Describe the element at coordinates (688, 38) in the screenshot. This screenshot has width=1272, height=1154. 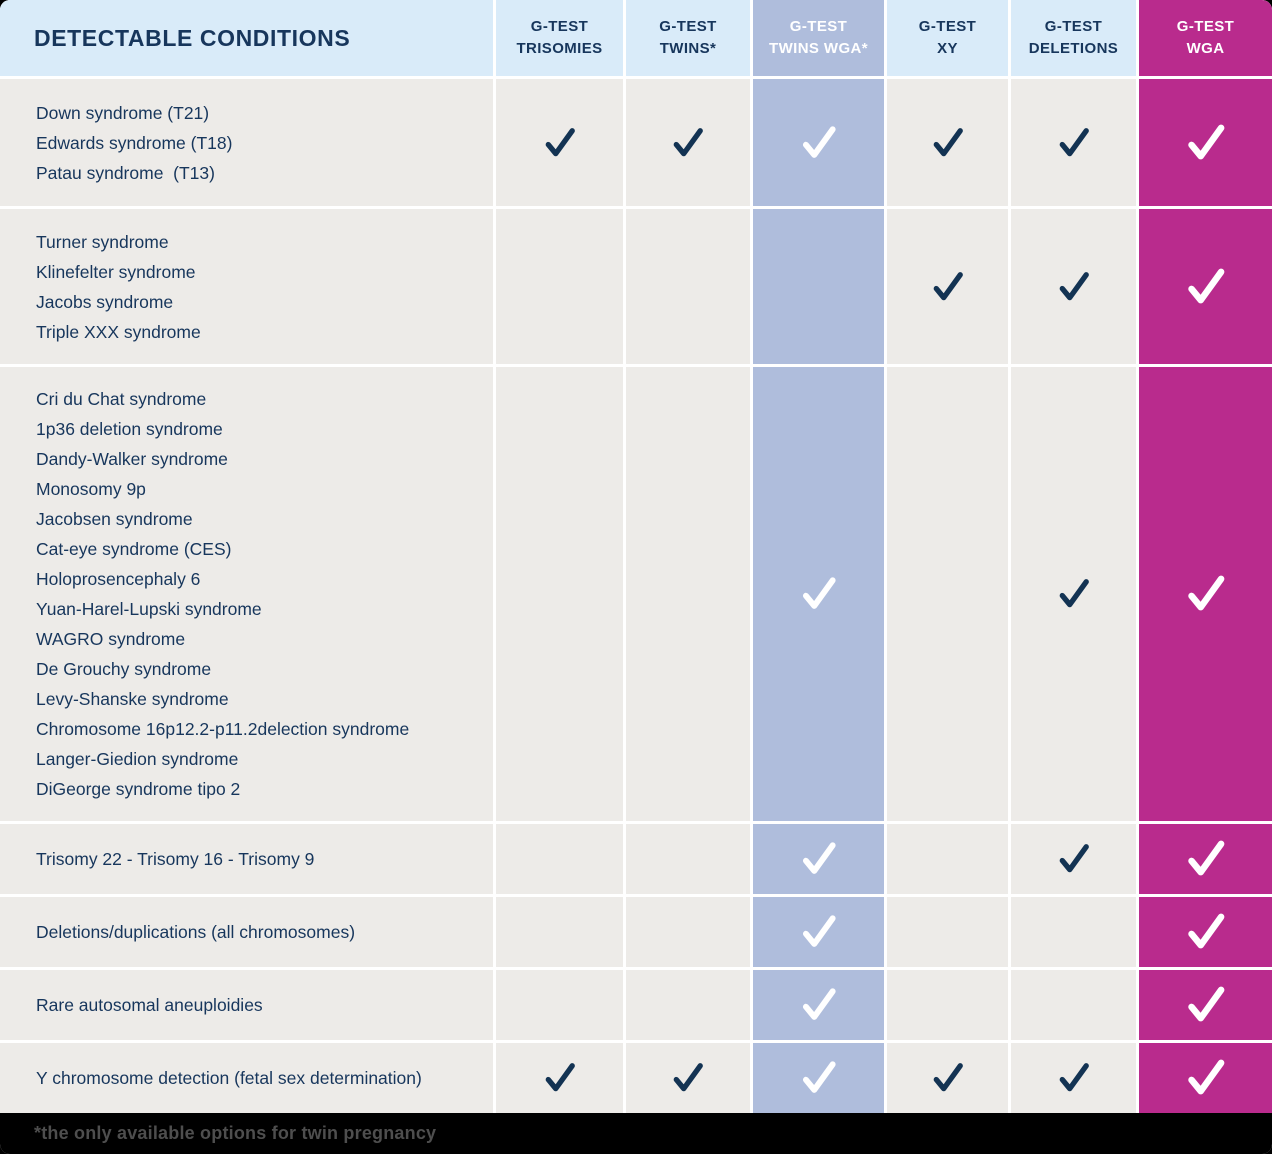
I see `column-header-twins: G-TEST TWINS*` at that location.